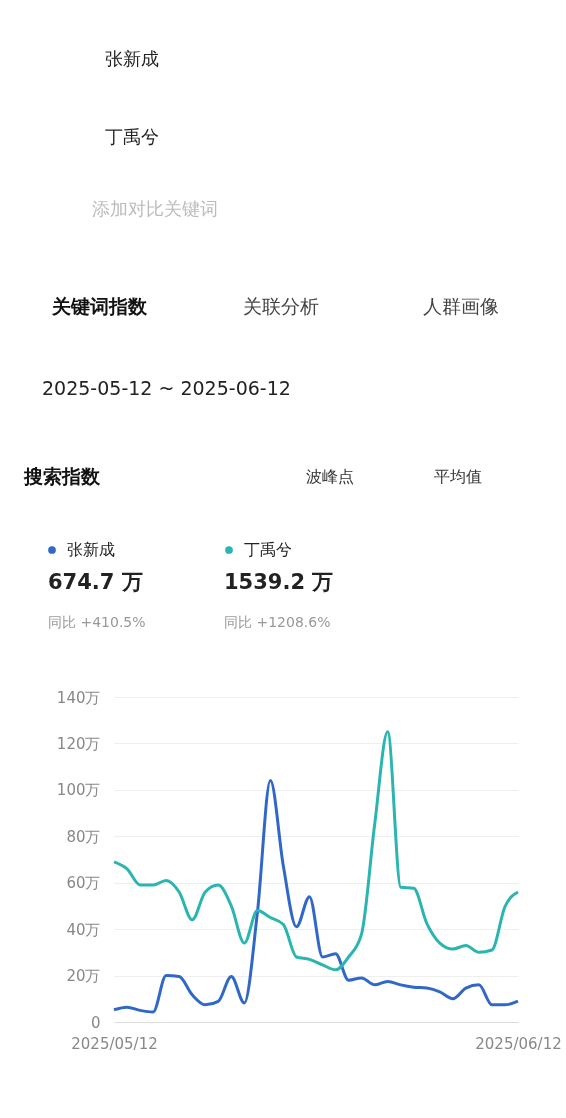 The width and height of the screenshot is (566, 1118). I want to click on legend-label: 丁禹兮, so click(268, 549).